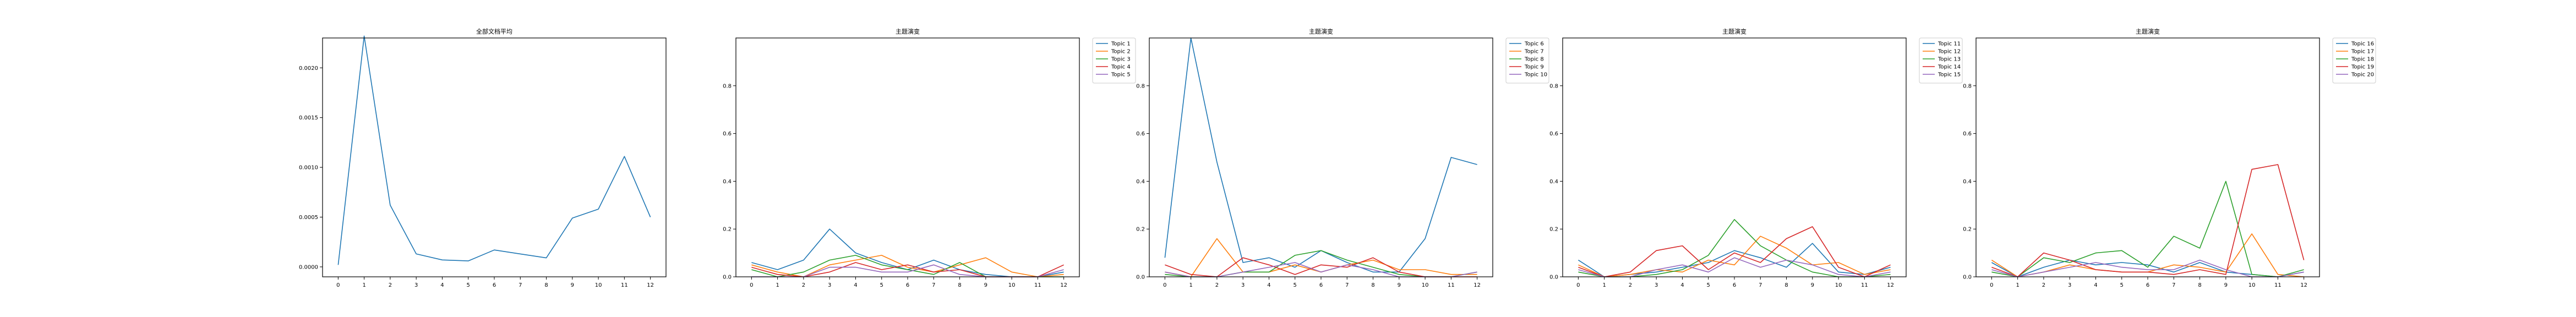 The width and height of the screenshot is (2576, 317). What do you see at coordinates (1534, 52) in the screenshot?
I see `legend-label: Topic 7` at bounding box center [1534, 52].